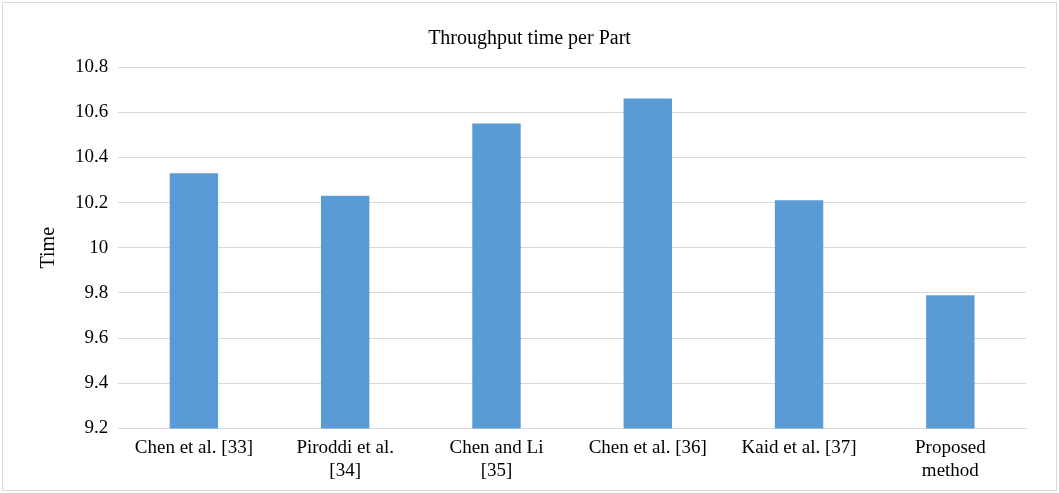  What do you see at coordinates (92, 156) in the screenshot?
I see `y-tick-label: 10.4` at bounding box center [92, 156].